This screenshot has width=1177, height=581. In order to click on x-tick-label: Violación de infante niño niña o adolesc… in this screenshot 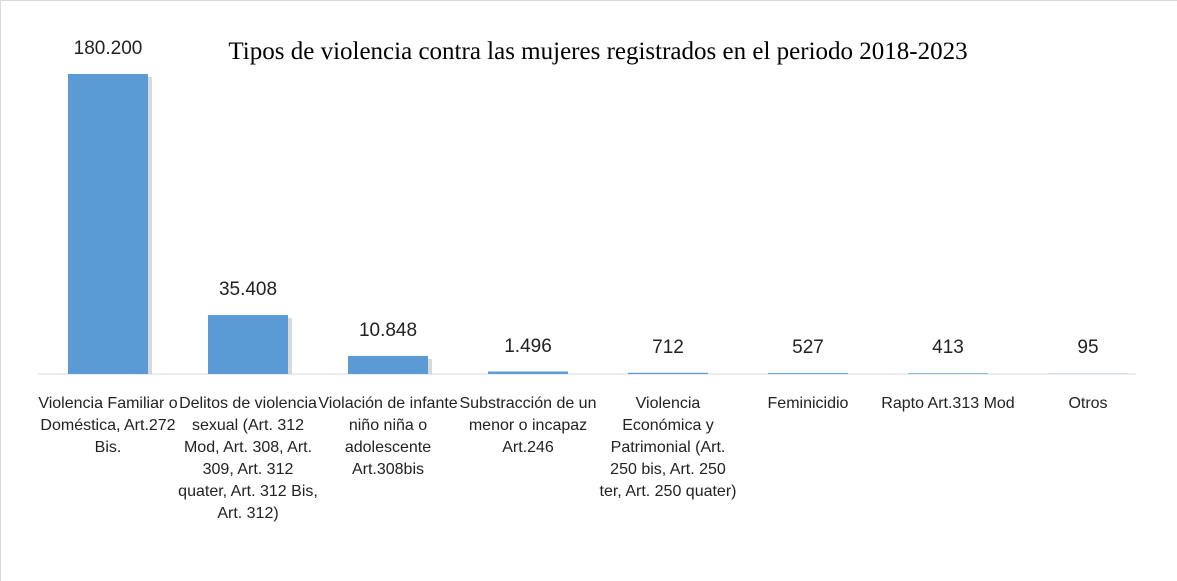, I will do `click(388, 436)`.